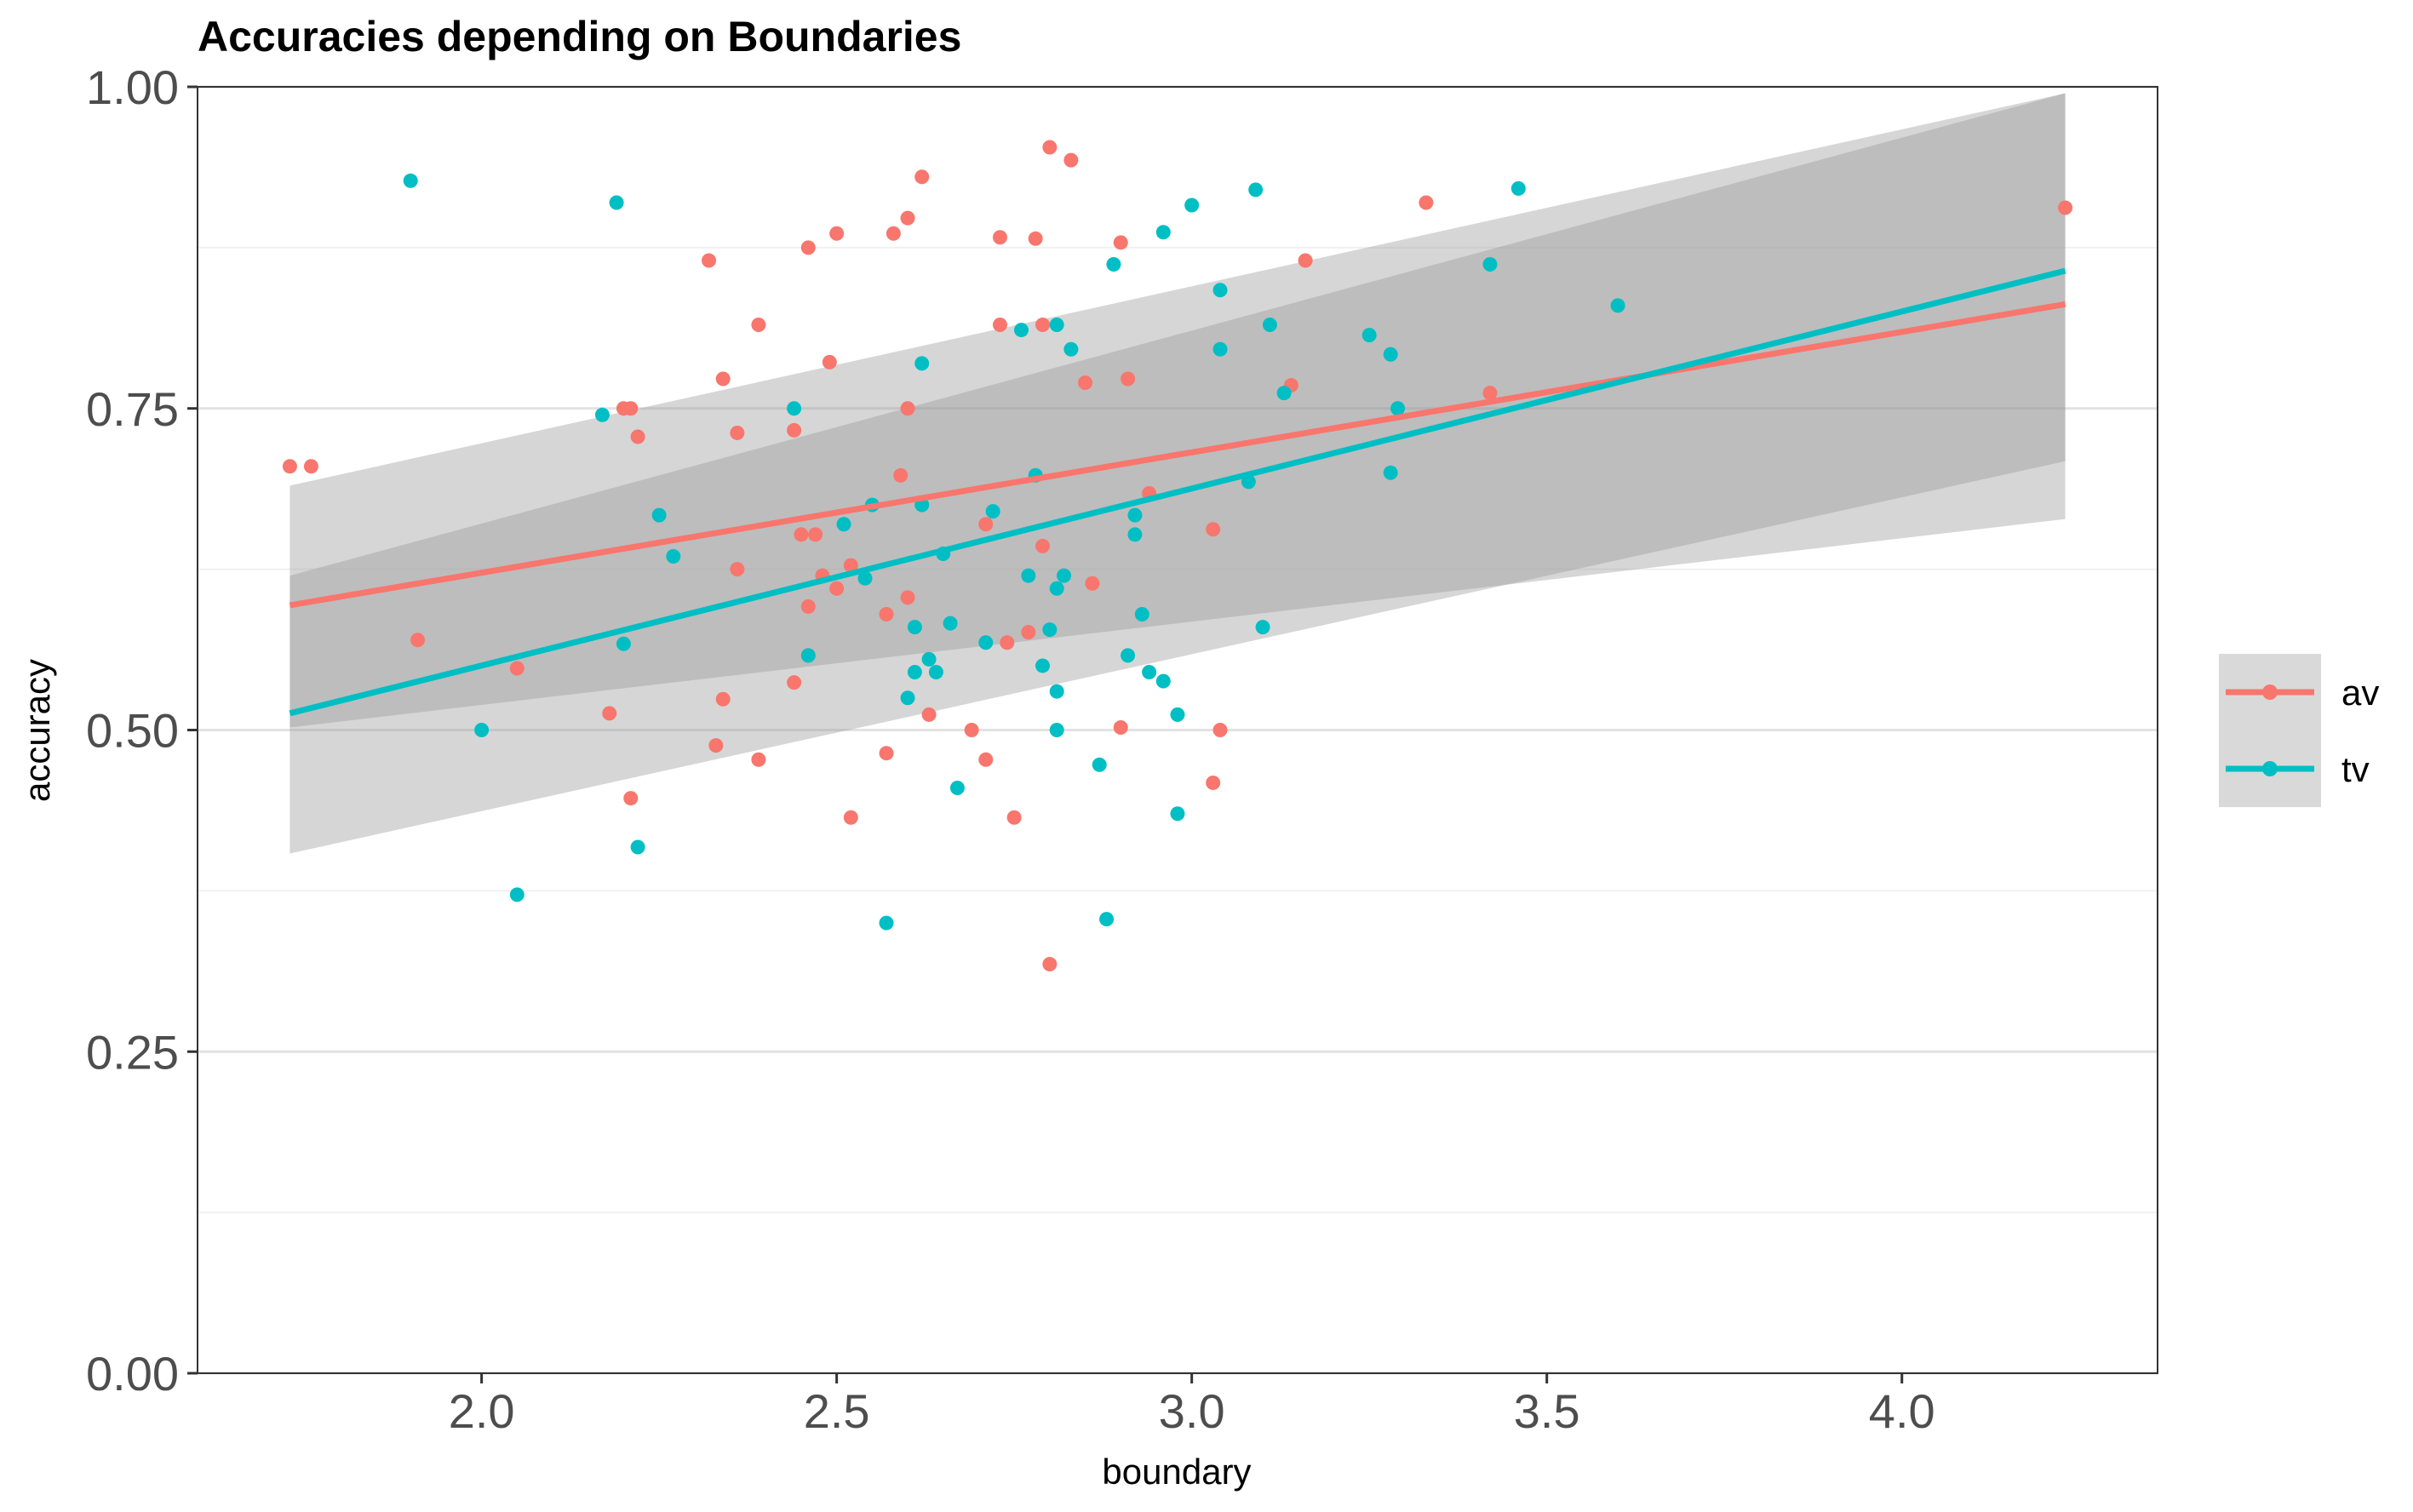  Describe the element at coordinates (837, 1411) in the screenshot. I see `x-tick-label: 2.5` at that location.